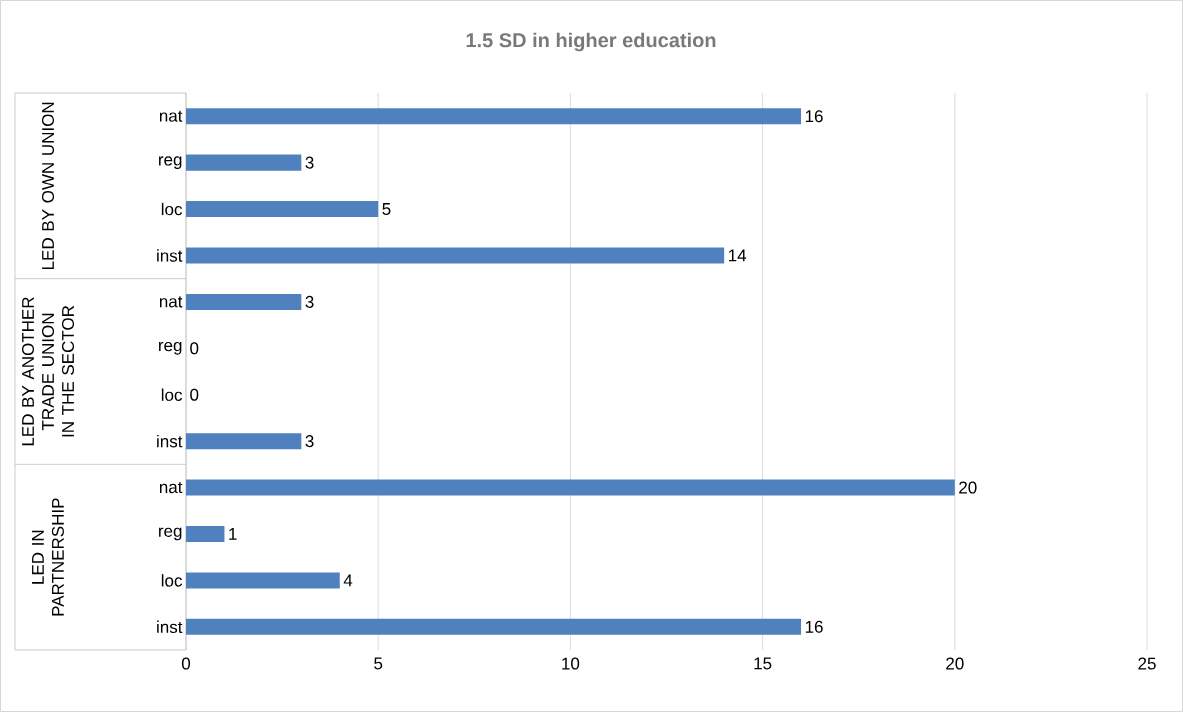 The width and height of the screenshot is (1183, 712). I want to click on x-tick-label: 15, so click(763, 663).